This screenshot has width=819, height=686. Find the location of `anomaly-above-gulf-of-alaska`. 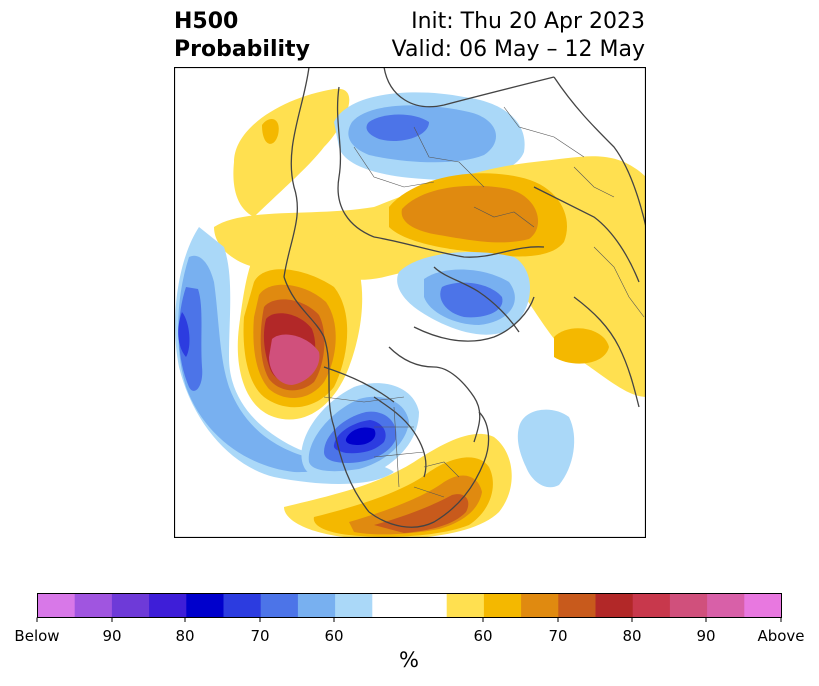

anomaly-above-gulf-of-alaska is located at coordinates (300, 322).